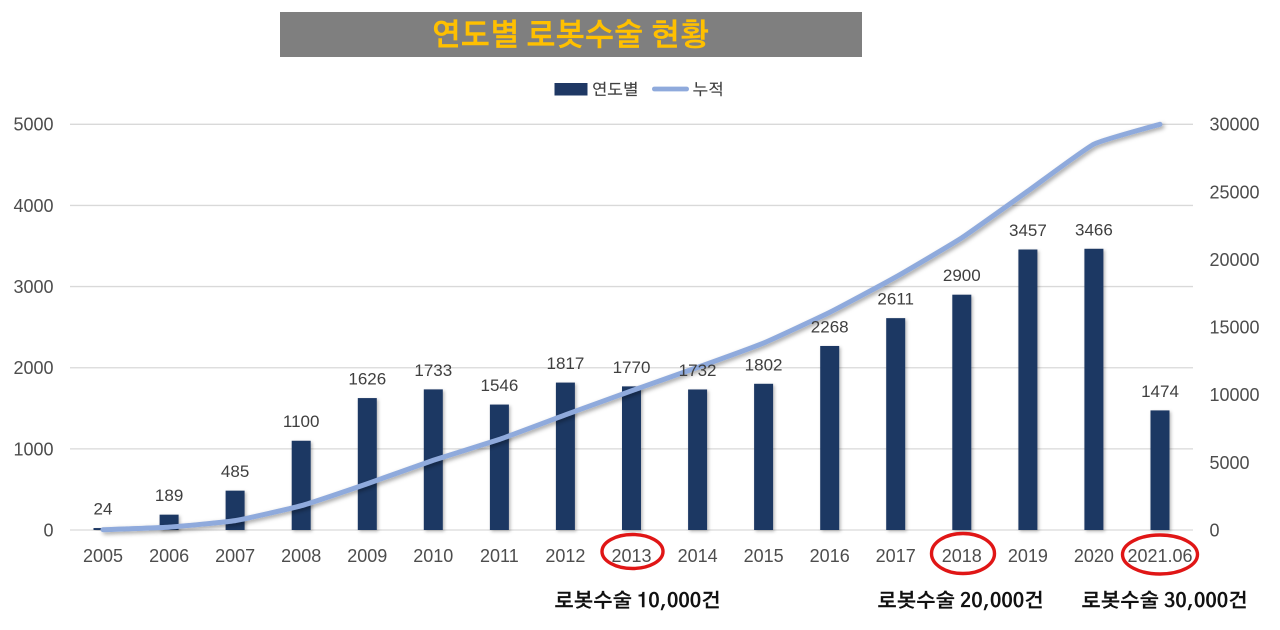  I want to click on svg-text: 189, so click(169, 495).